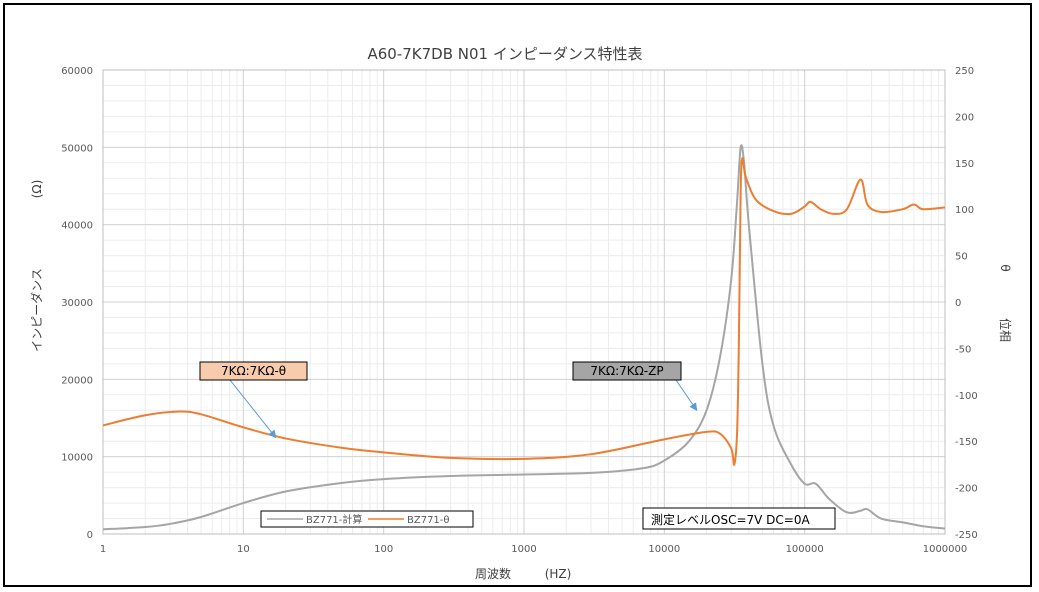 This screenshot has width=1039, height=592. Describe the element at coordinates (958, 303) in the screenshot. I see `y2-tick-label: 0` at that location.